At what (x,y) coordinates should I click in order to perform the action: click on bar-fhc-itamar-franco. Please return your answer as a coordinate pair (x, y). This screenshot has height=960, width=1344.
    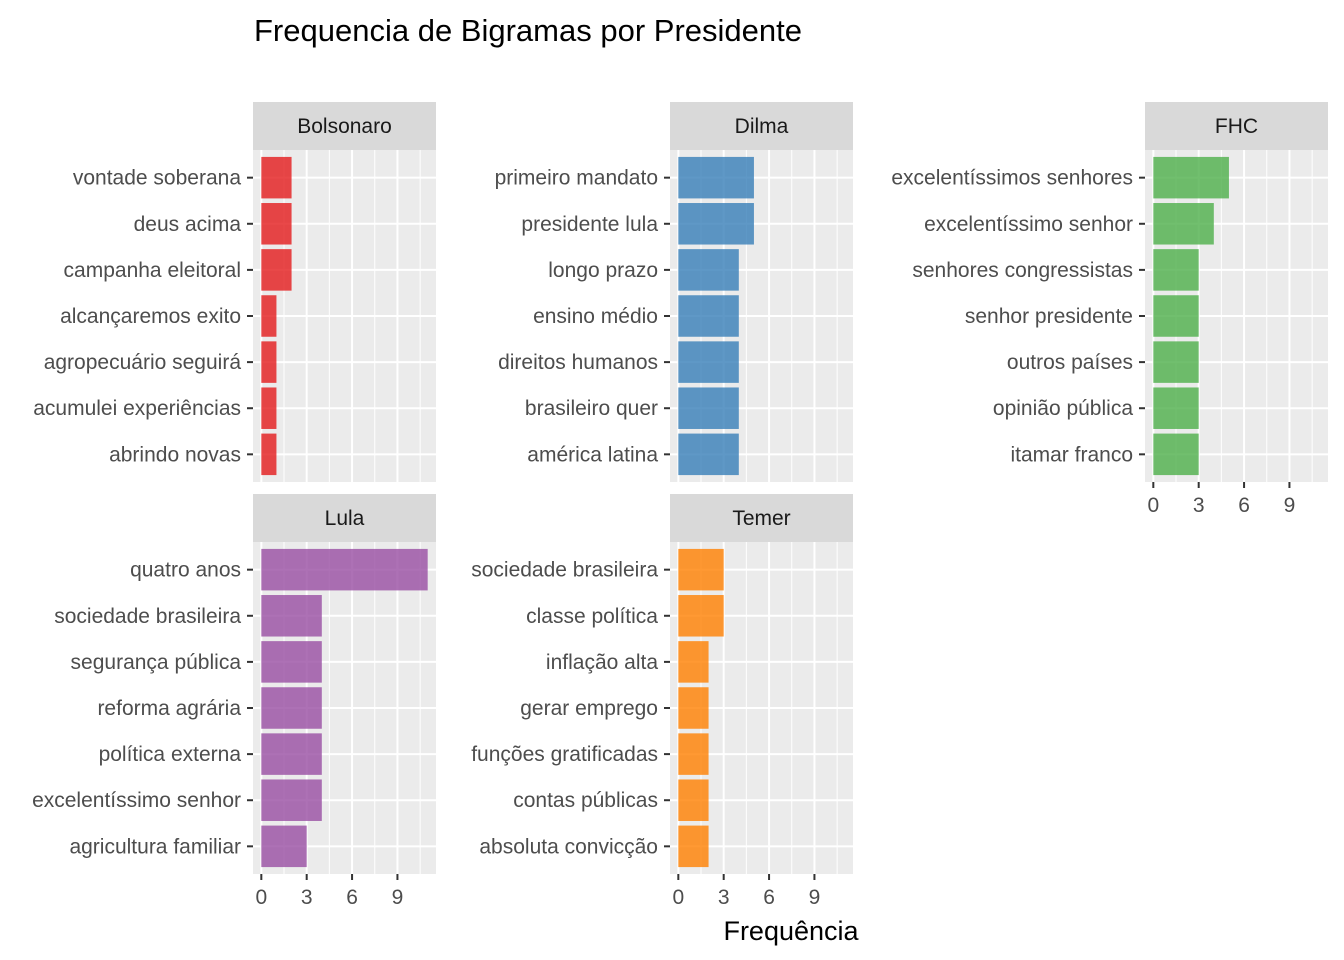
    Looking at the image, I should click on (1176, 454).